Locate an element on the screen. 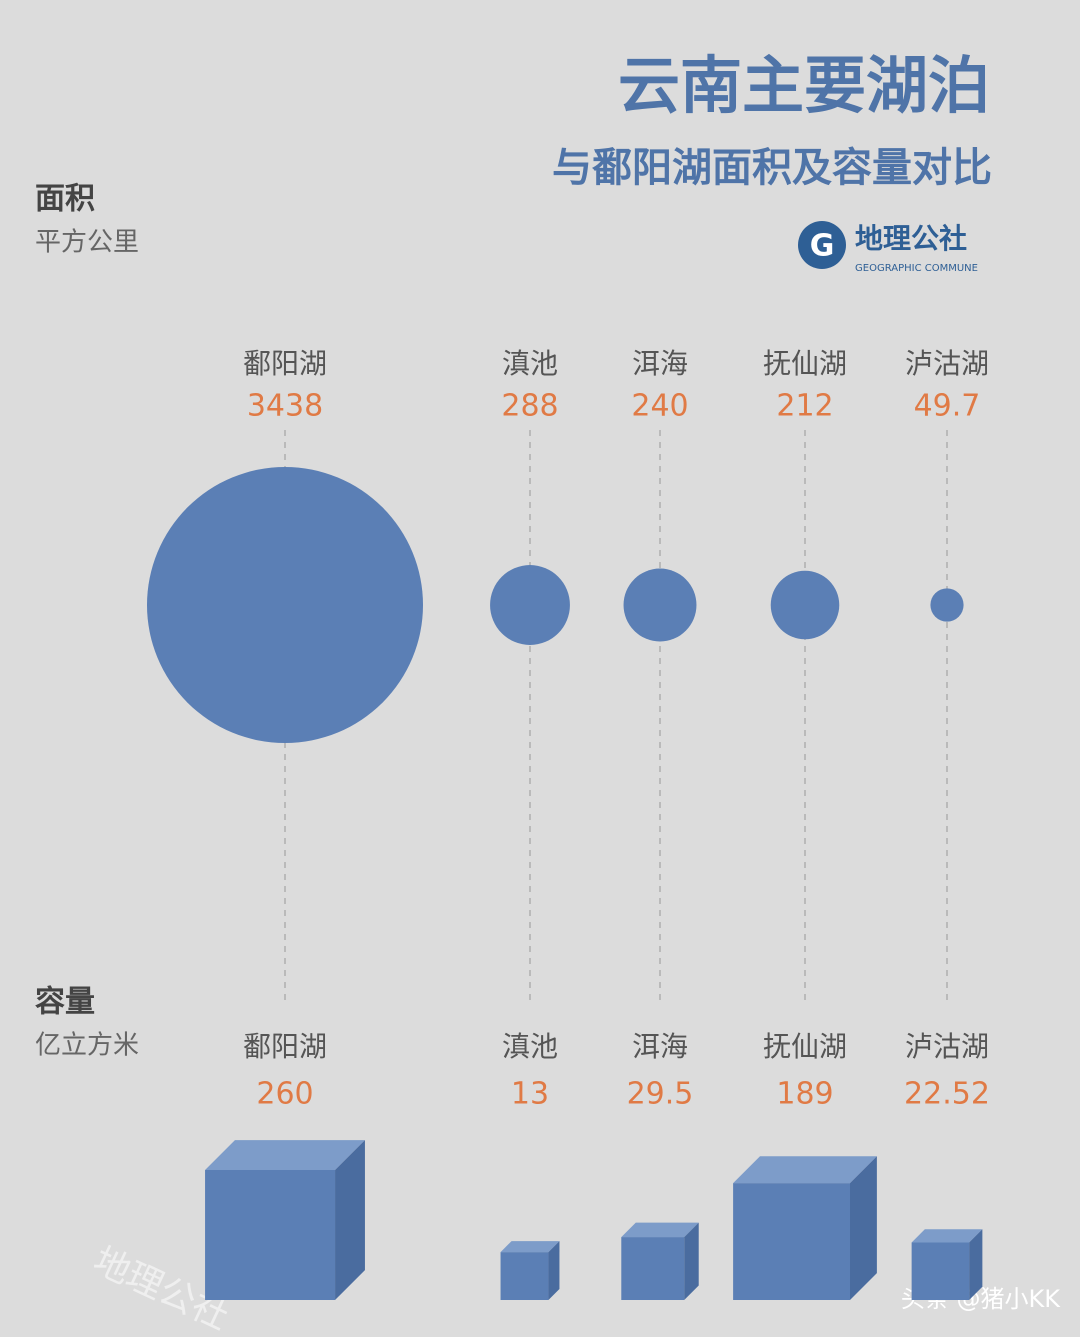 The width and height of the screenshot is (1080, 1337). value-label: 13 is located at coordinates (530, 1094).